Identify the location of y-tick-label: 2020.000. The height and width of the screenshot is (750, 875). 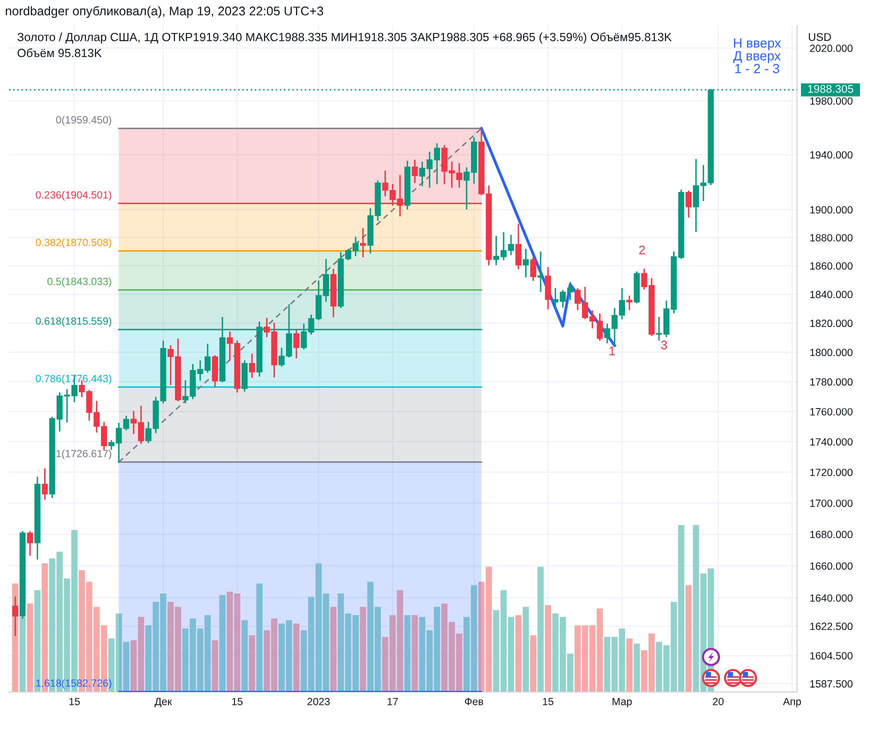
(831, 48).